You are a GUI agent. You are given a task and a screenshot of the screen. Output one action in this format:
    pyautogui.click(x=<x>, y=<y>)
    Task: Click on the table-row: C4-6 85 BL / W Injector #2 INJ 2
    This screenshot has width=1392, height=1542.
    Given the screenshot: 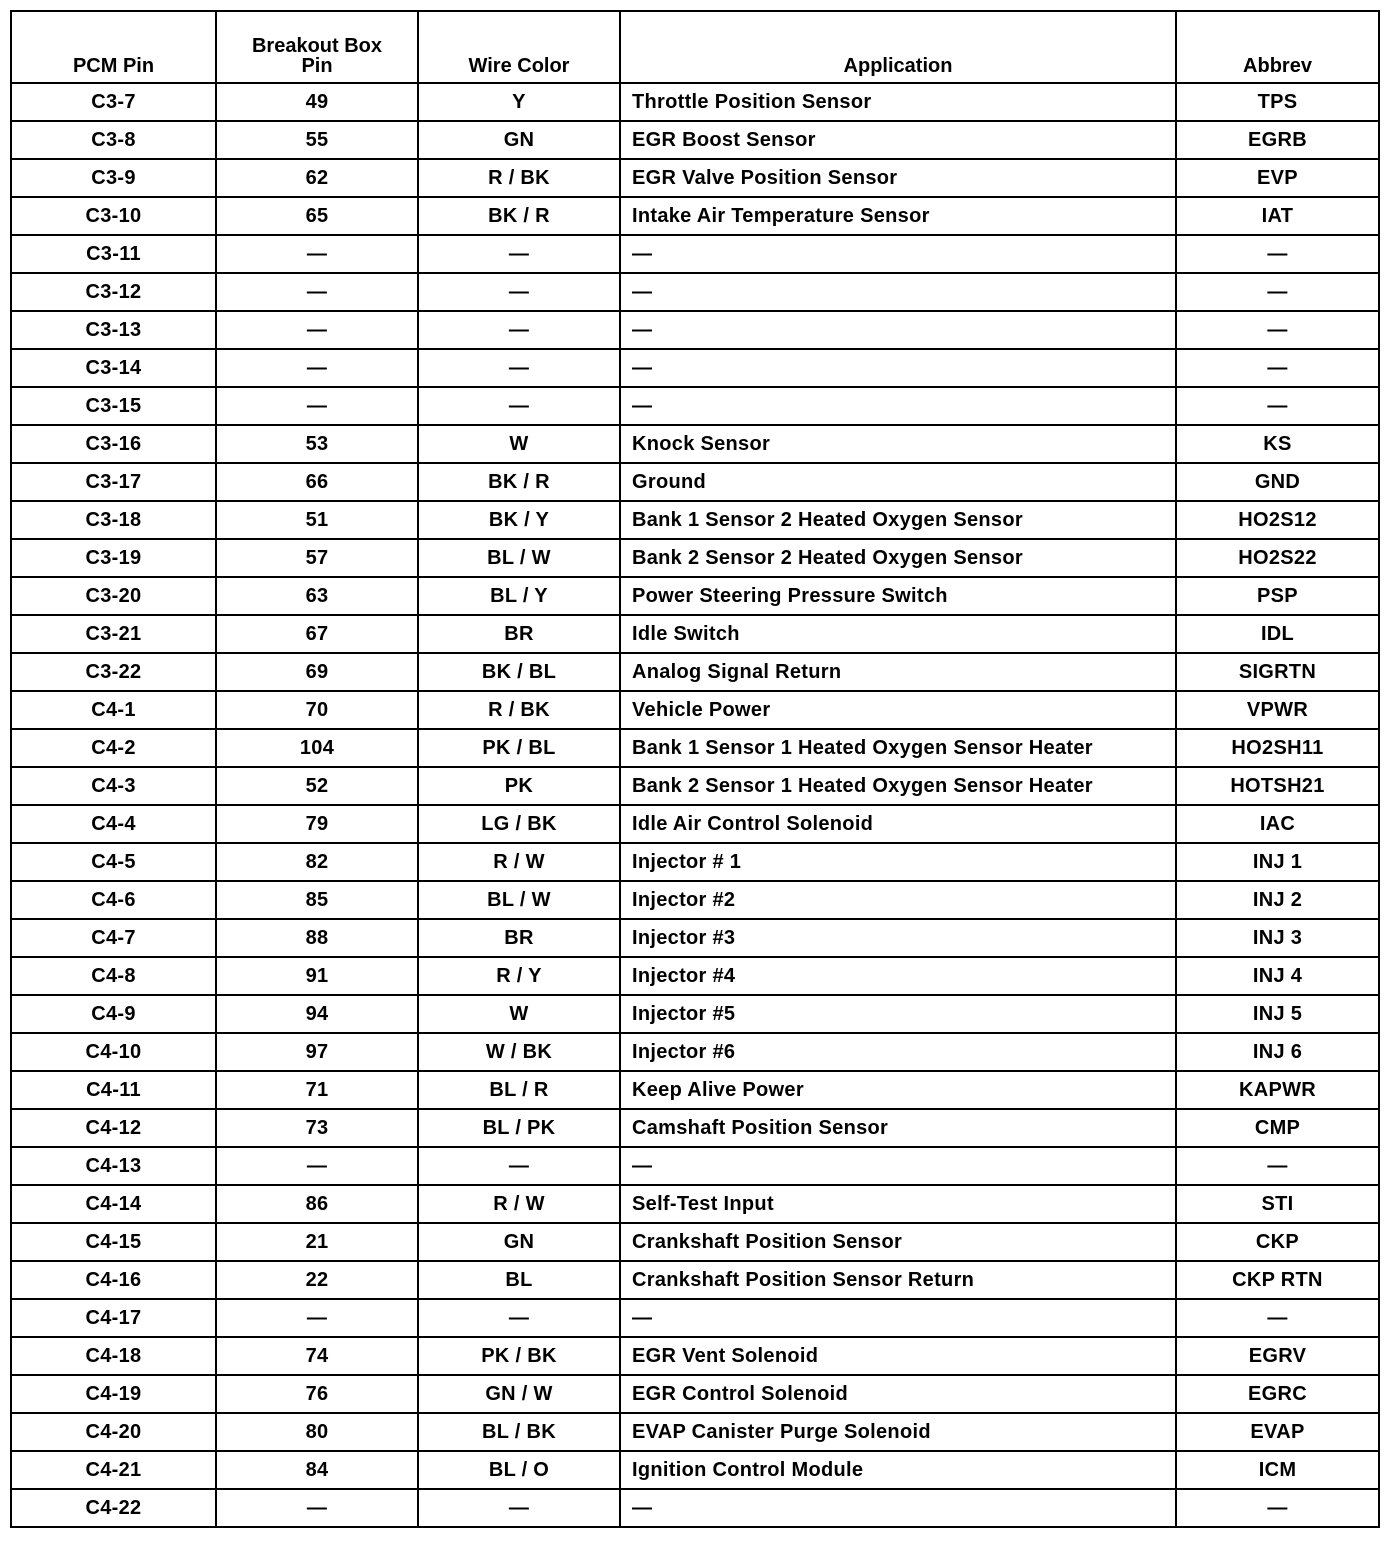 What is the action you would take?
    pyautogui.click(x=695, y=900)
    